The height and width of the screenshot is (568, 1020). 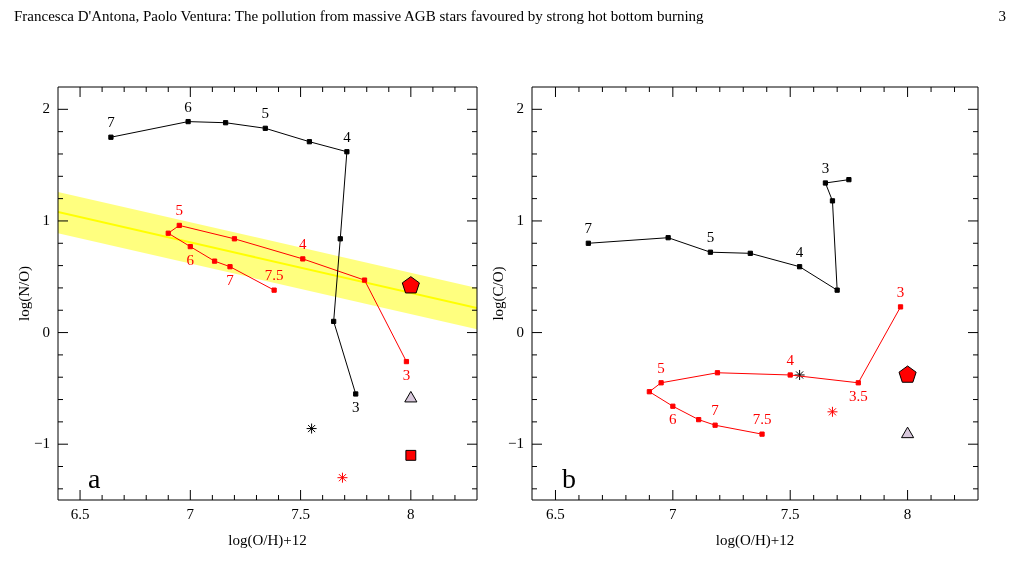 What do you see at coordinates (498, 293) in the screenshot?
I see `y-axis-title: log(C/O)` at bounding box center [498, 293].